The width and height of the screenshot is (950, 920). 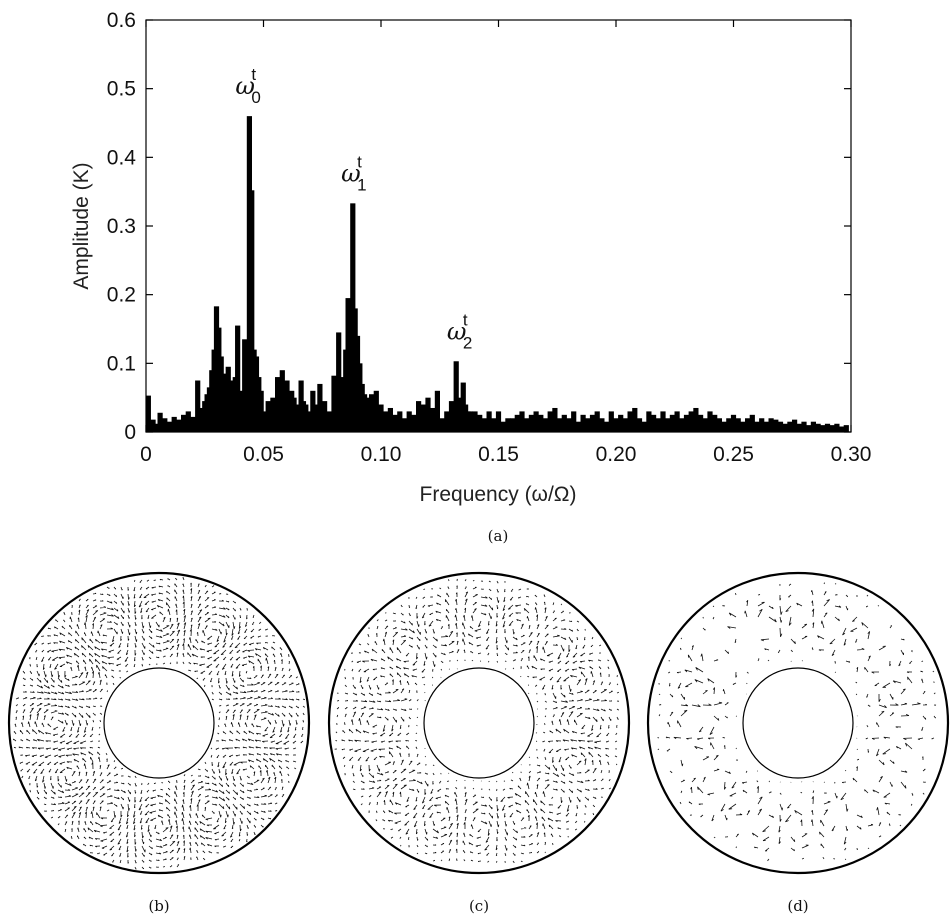 I want to click on y-tick-label: 0.1, so click(x=121, y=363).